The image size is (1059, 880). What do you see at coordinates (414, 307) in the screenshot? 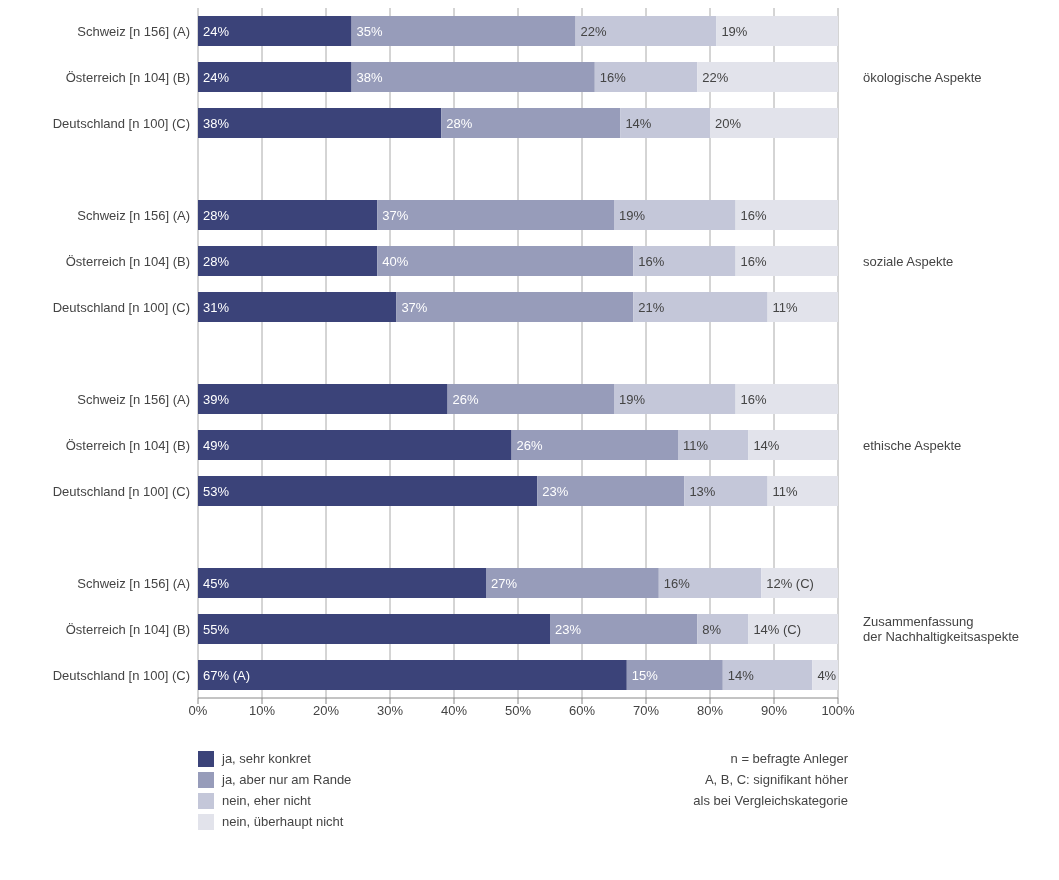
I see `data-label: 37%` at bounding box center [414, 307].